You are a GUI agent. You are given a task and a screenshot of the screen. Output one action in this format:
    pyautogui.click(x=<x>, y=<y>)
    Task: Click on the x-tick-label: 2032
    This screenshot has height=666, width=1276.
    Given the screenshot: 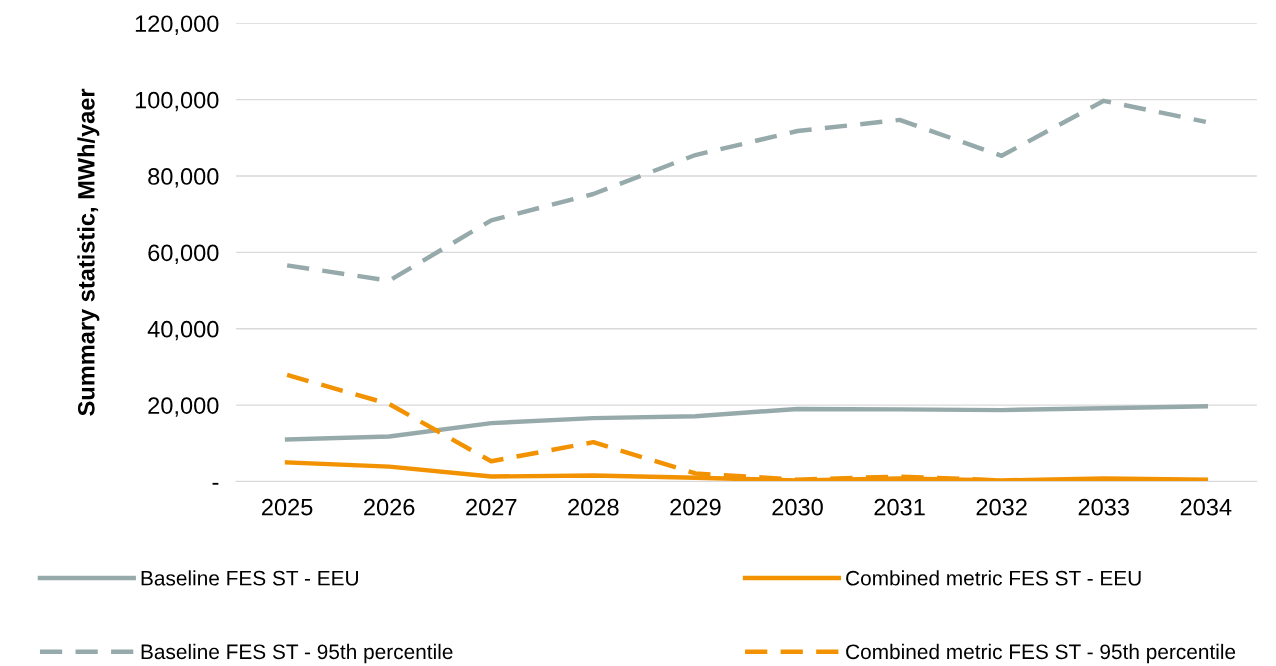 What is the action you would take?
    pyautogui.click(x=1001, y=507)
    